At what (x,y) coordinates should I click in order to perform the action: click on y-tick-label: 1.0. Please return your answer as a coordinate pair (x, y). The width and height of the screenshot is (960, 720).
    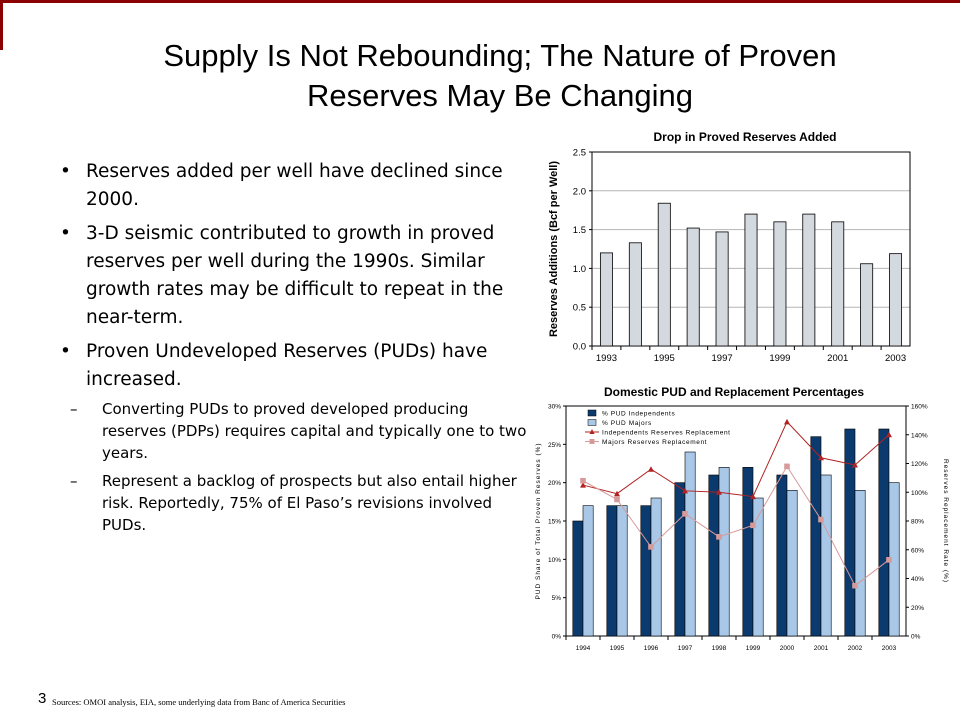
    Looking at the image, I should click on (579, 269).